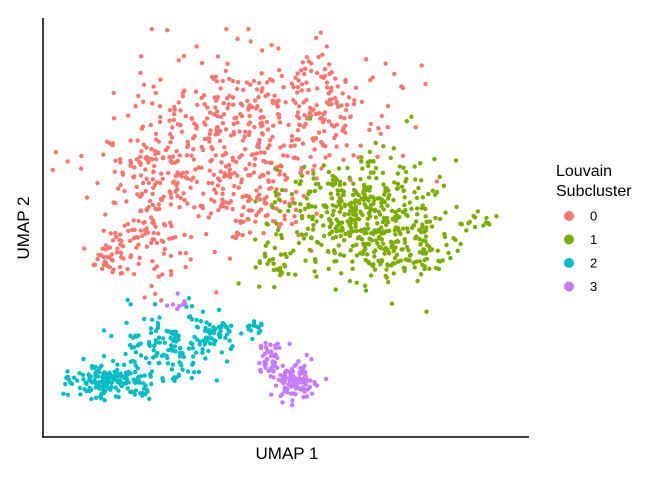 This screenshot has width=672, height=480. Describe the element at coordinates (593, 239) in the screenshot. I see `legend-label-1: 1` at that location.